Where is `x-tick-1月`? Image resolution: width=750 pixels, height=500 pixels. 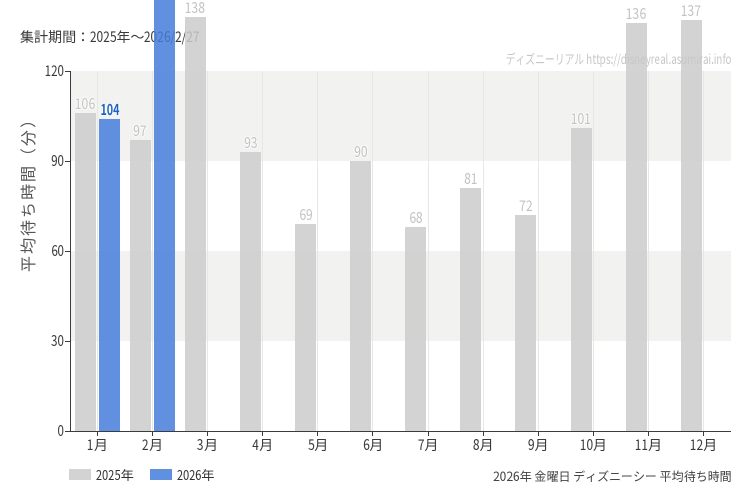
x-tick-1月 is located at coordinates (98, 433).